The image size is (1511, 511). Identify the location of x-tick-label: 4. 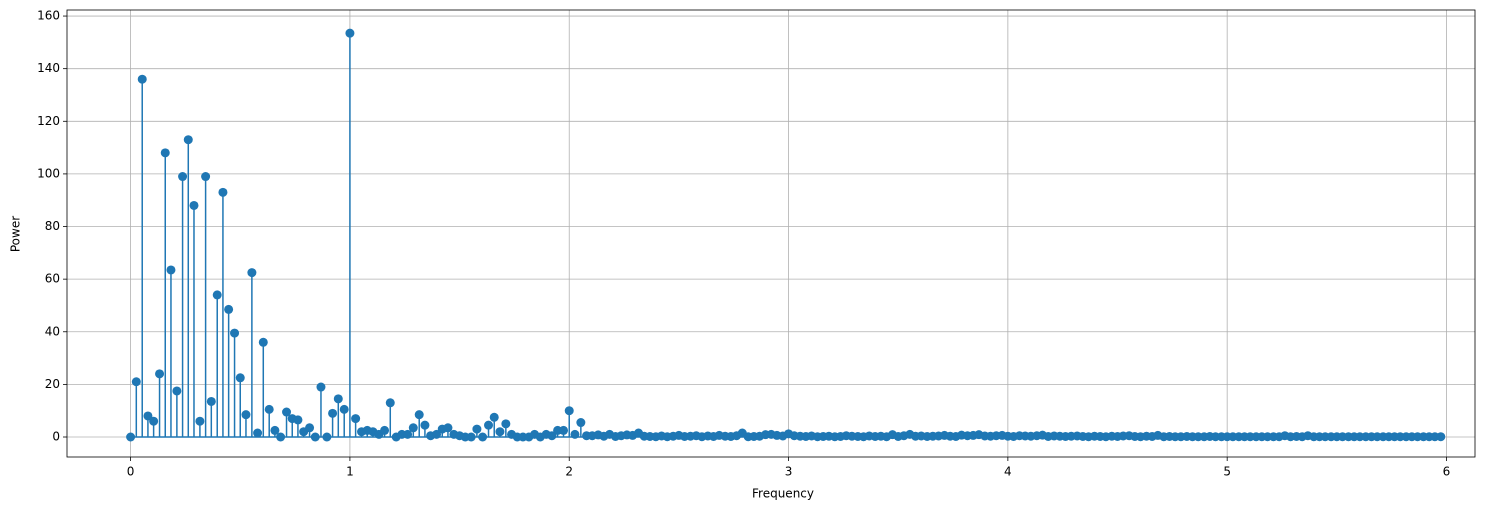
(1008, 472).